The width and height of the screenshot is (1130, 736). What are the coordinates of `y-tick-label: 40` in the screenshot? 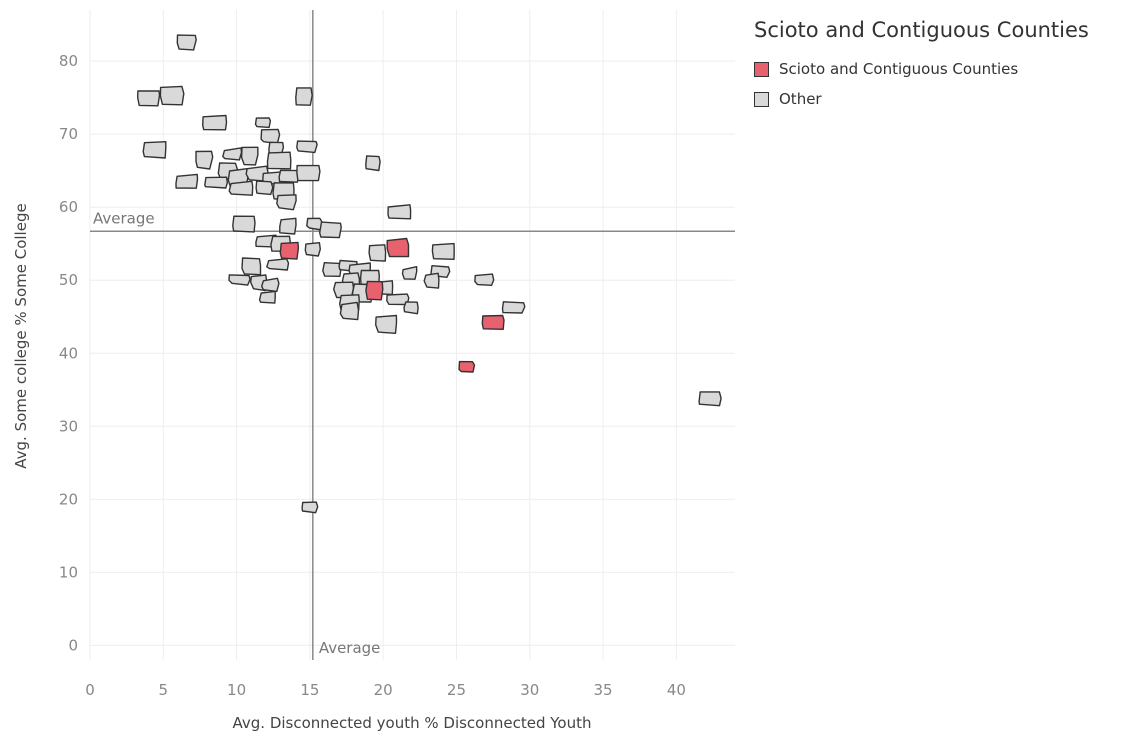 It's located at (68, 353).